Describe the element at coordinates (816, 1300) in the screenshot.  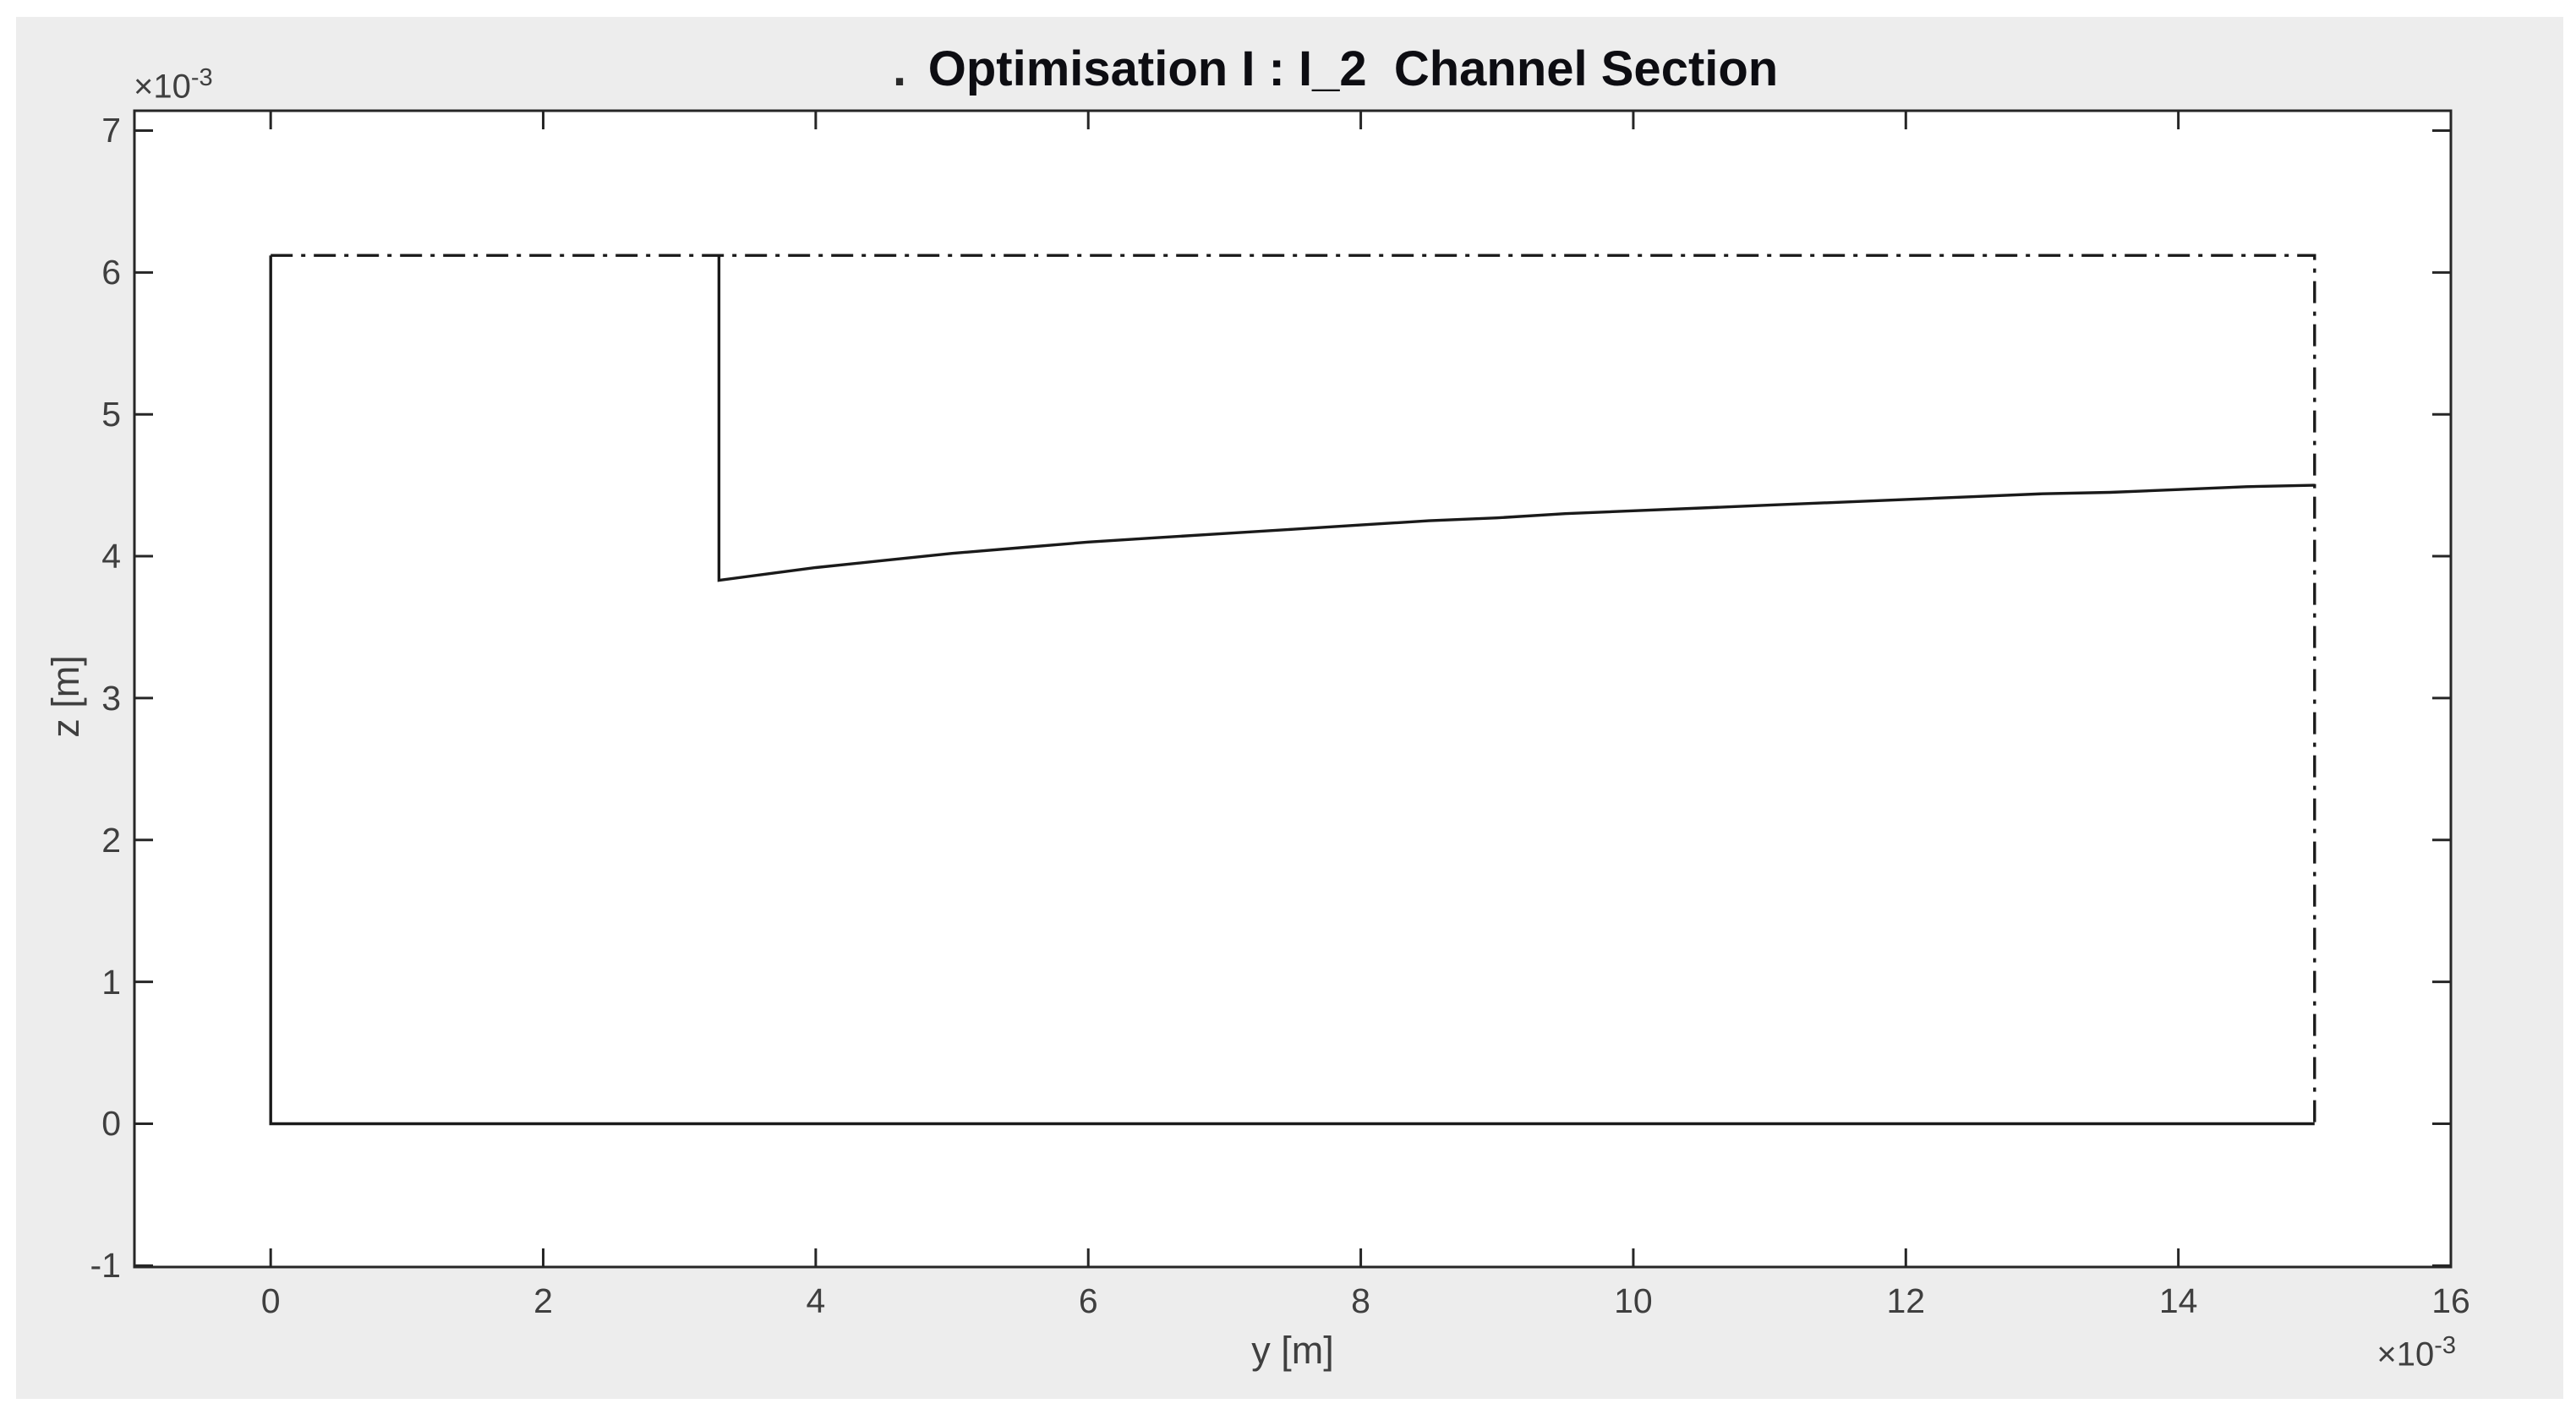
I see `x-tick-label: 4` at that location.